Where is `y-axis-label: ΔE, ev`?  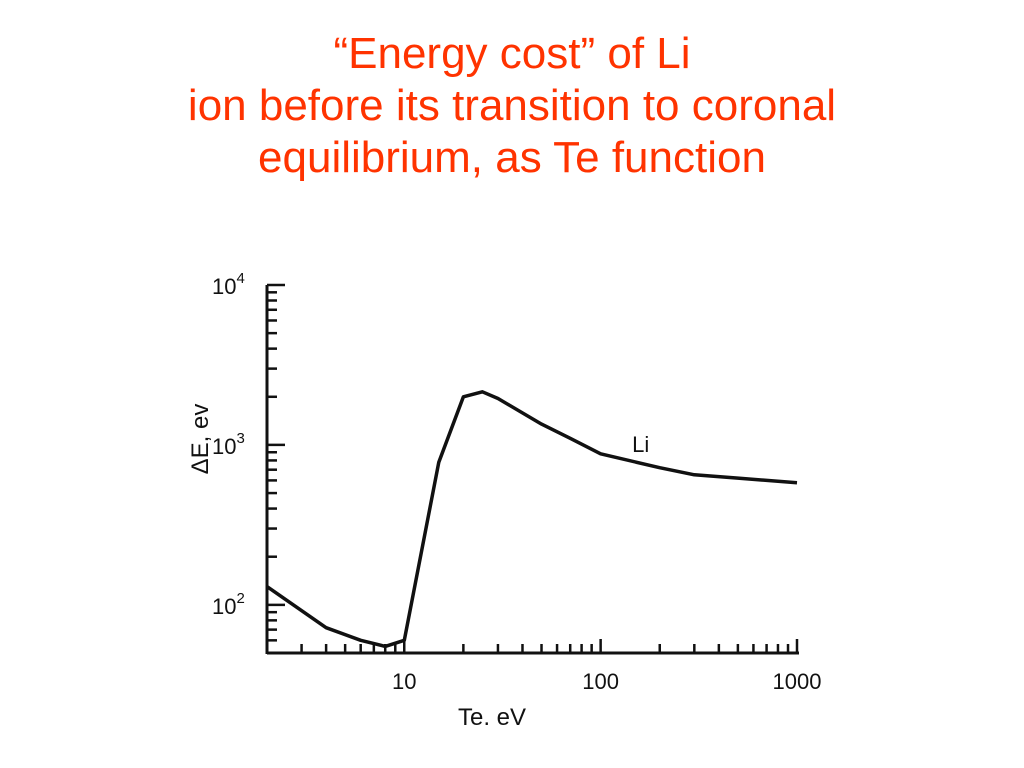
y-axis-label: ΔE, ev is located at coordinates (200, 439).